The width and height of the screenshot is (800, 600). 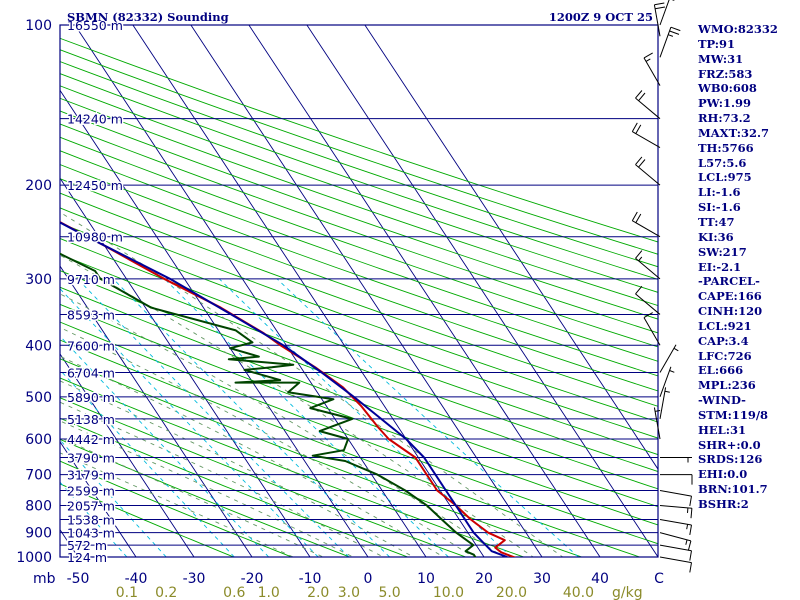 I want to click on stat-line: BRN:101.7, so click(x=733, y=489).